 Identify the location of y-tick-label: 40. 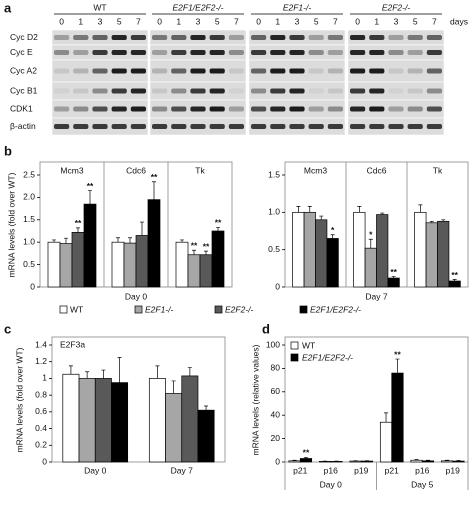
(276, 414).